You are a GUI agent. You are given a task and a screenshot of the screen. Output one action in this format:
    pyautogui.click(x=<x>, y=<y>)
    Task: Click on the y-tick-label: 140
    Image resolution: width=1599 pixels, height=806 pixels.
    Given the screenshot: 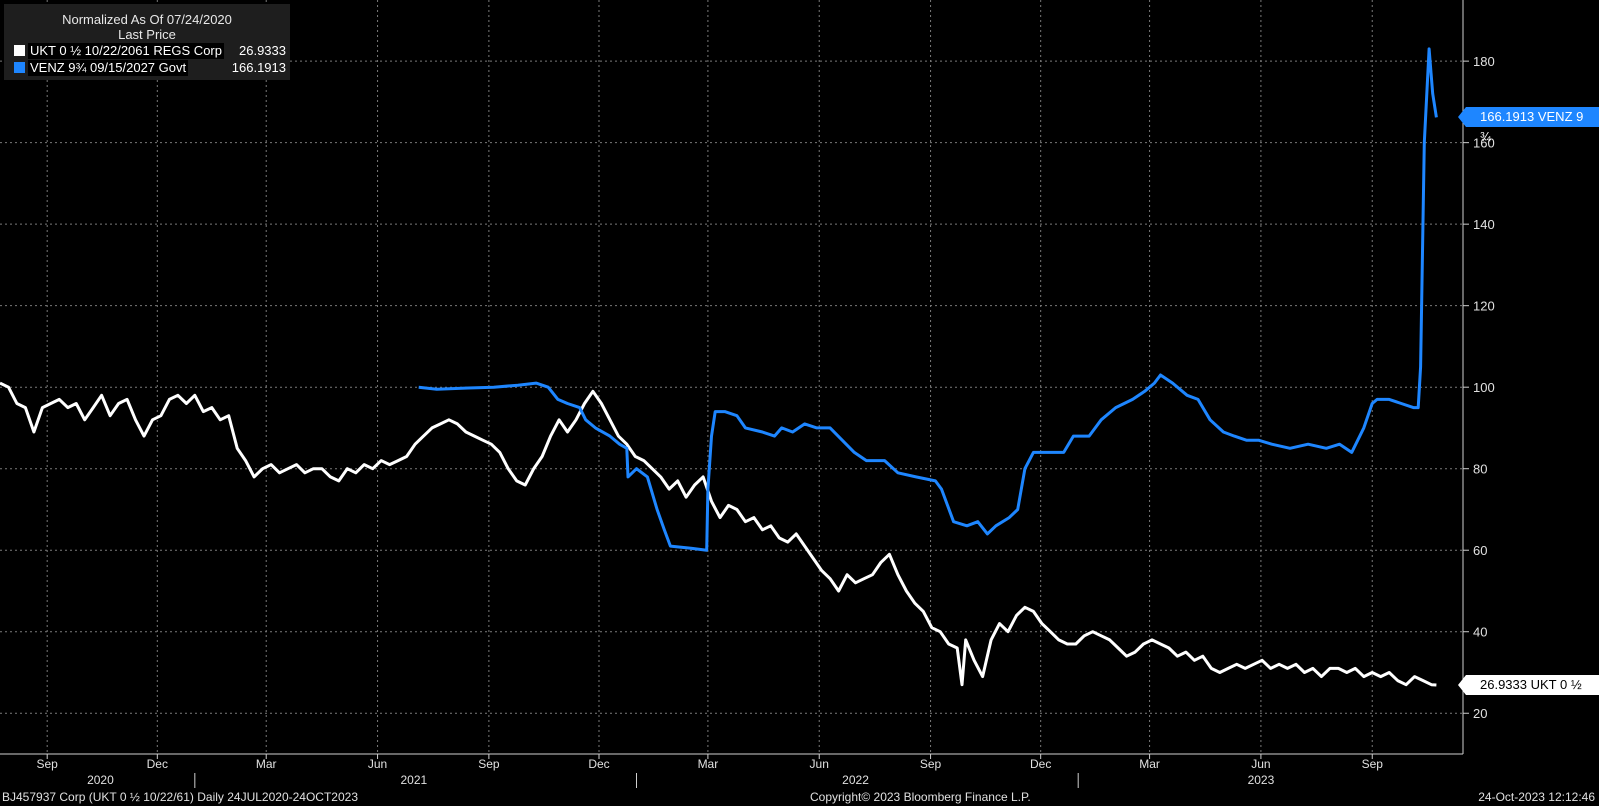 What is the action you would take?
    pyautogui.click(x=1484, y=224)
    